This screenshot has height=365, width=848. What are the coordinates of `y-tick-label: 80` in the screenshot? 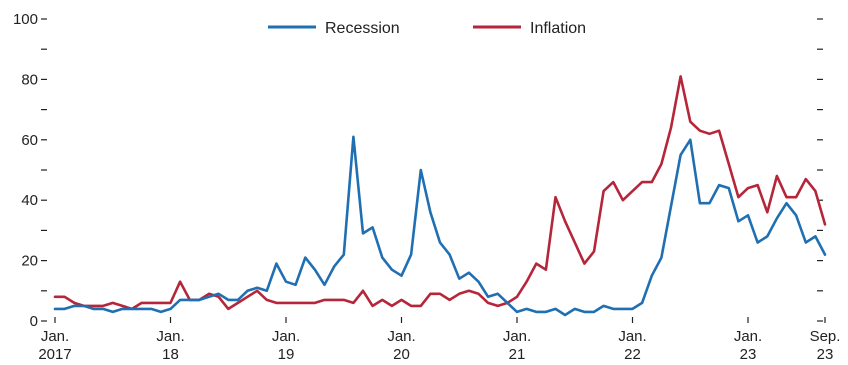 It's located at (29, 79).